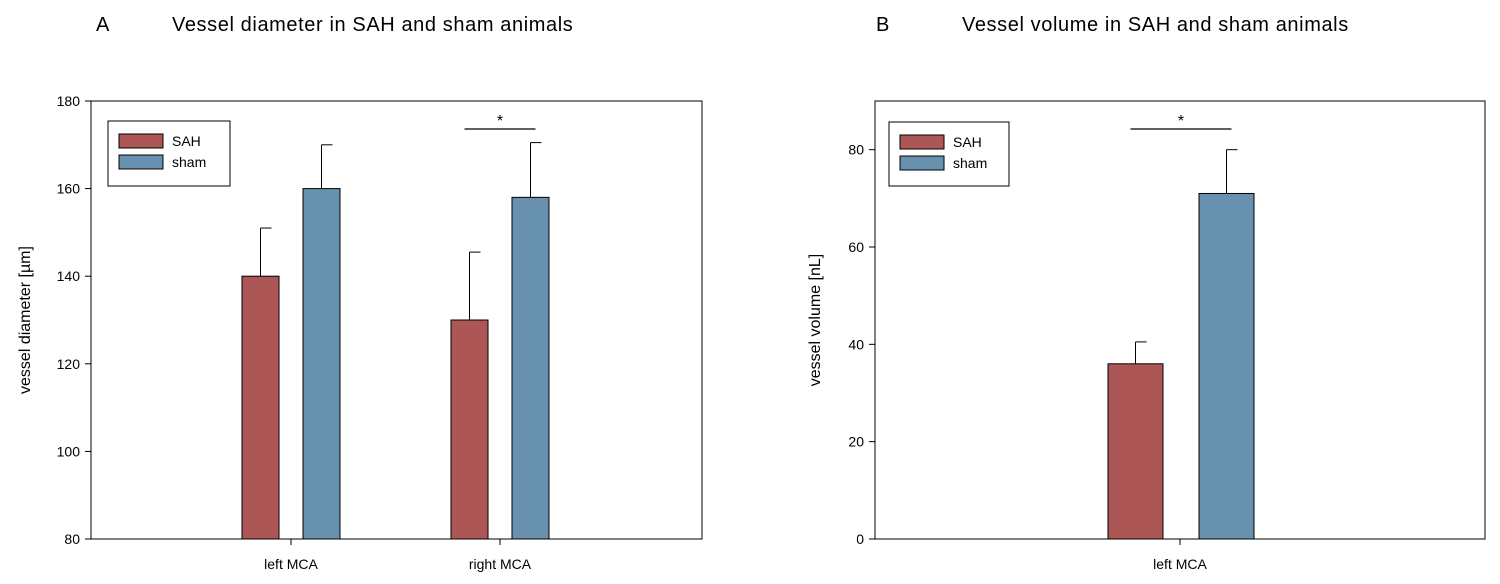  What do you see at coordinates (1155, 25) in the screenshot?
I see `panel-b-title: Vessel volume in SAH and sham animals` at bounding box center [1155, 25].